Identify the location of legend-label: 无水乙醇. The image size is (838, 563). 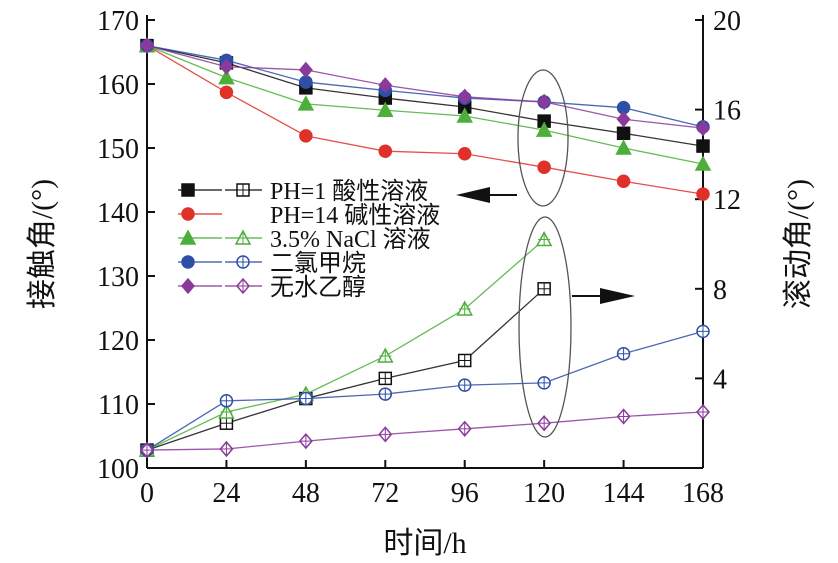
(318, 287).